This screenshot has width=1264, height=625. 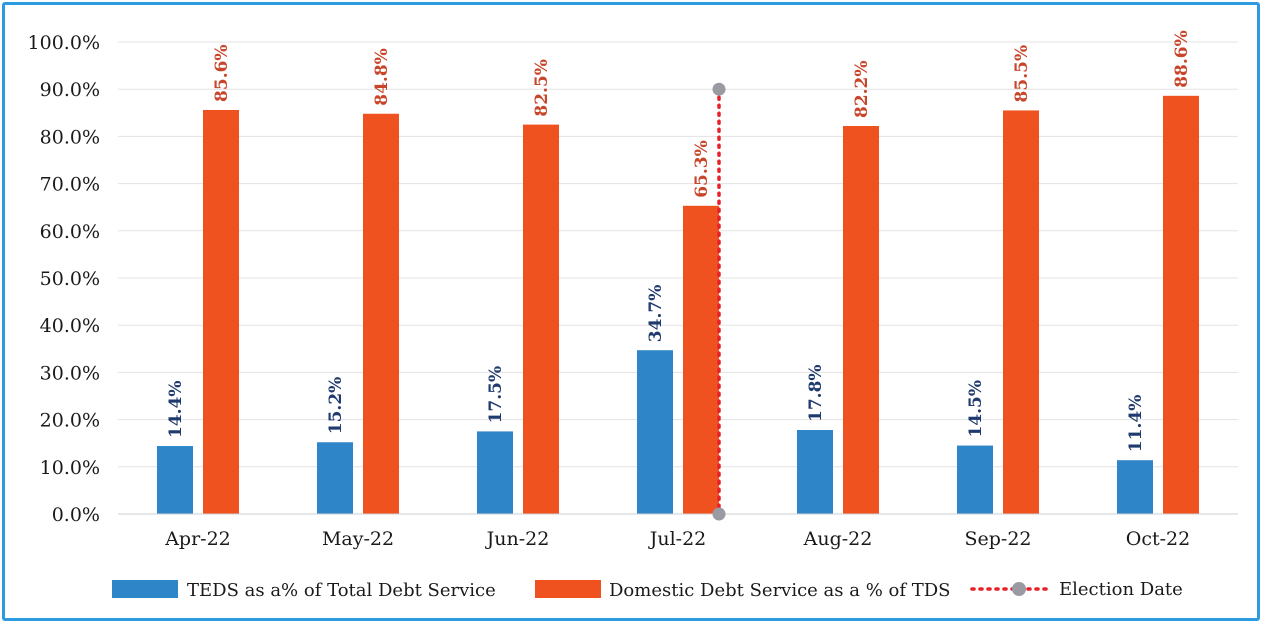 What do you see at coordinates (997, 539) in the screenshot?
I see `x-tick-label: Sep-22` at bounding box center [997, 539].